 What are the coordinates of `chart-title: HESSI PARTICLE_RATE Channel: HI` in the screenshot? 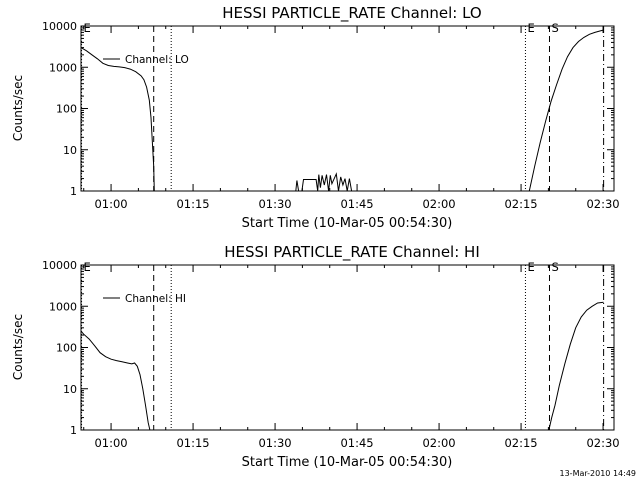 It's located at (352, 252).